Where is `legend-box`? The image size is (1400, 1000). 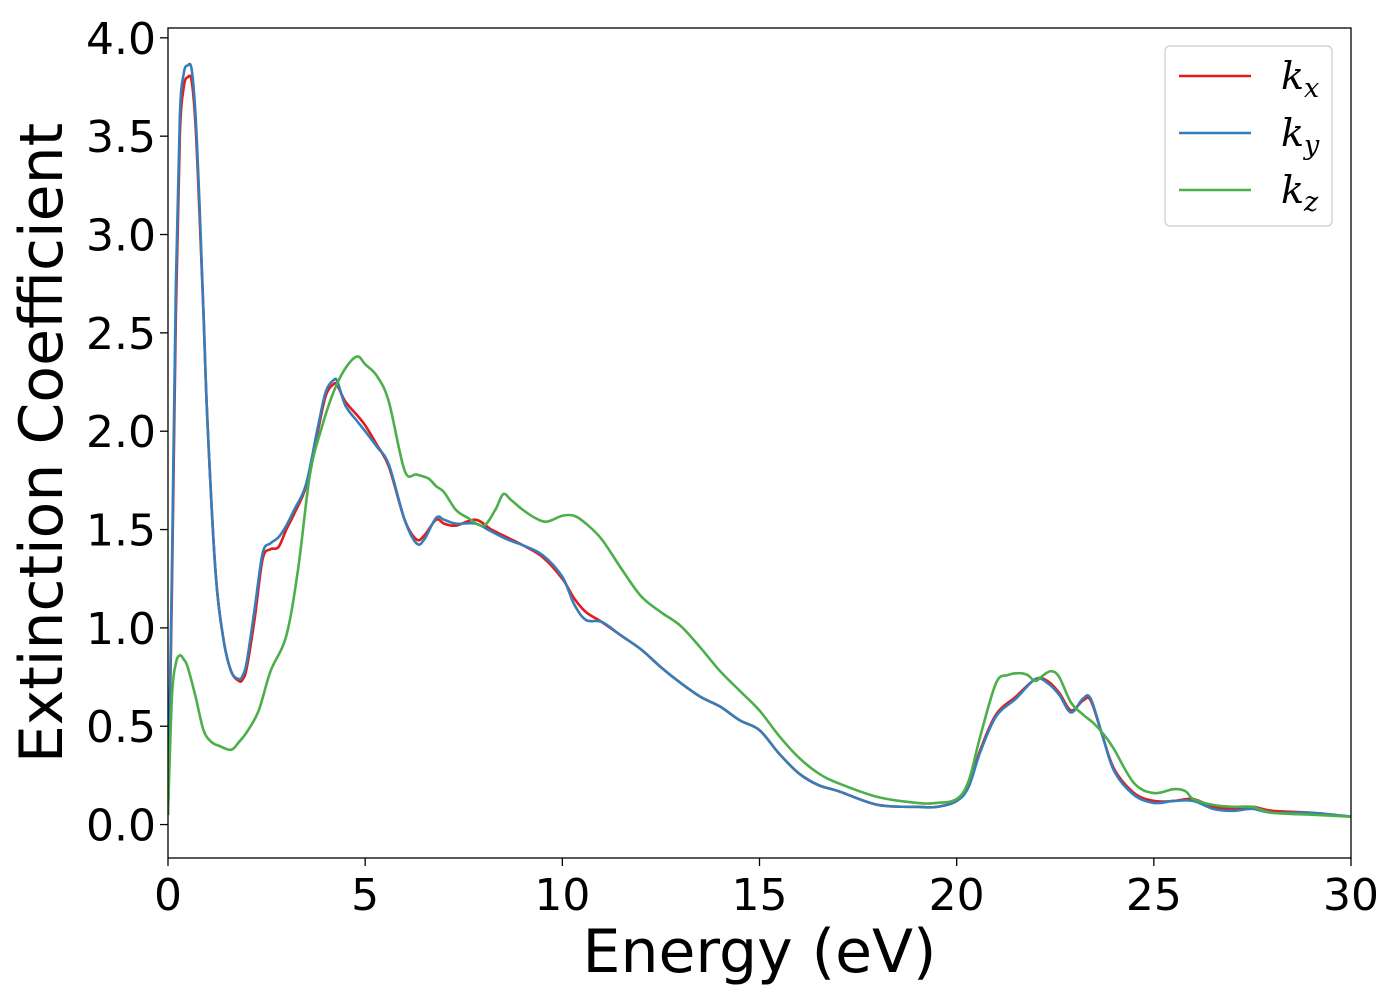
legend-box is located at coordinates (1248, 136).